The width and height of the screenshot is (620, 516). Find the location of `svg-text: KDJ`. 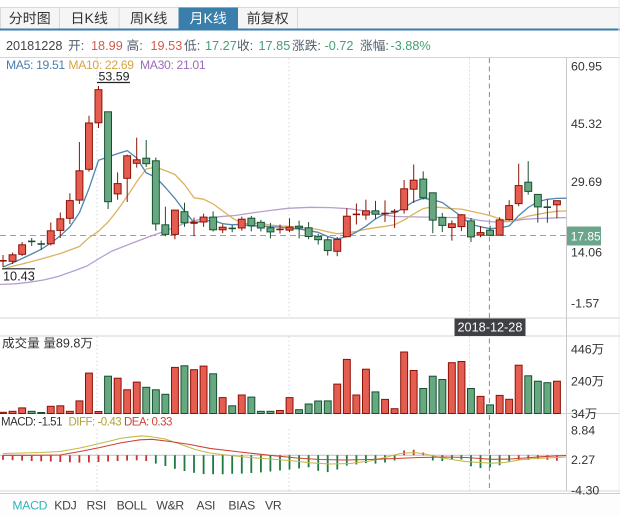

svg-text: KDJ is located at coordinates (65, 506).